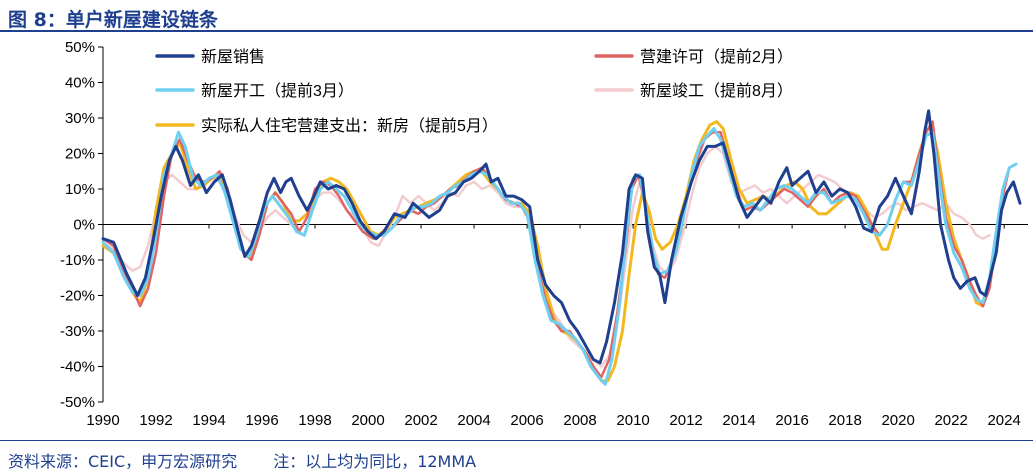 The height and width of the screenshot is (473, 1033). What do you see at coordinates (473, 420) in the screenshot?
I see `x-tick-label: 2004` at bounding box center [473, 420].